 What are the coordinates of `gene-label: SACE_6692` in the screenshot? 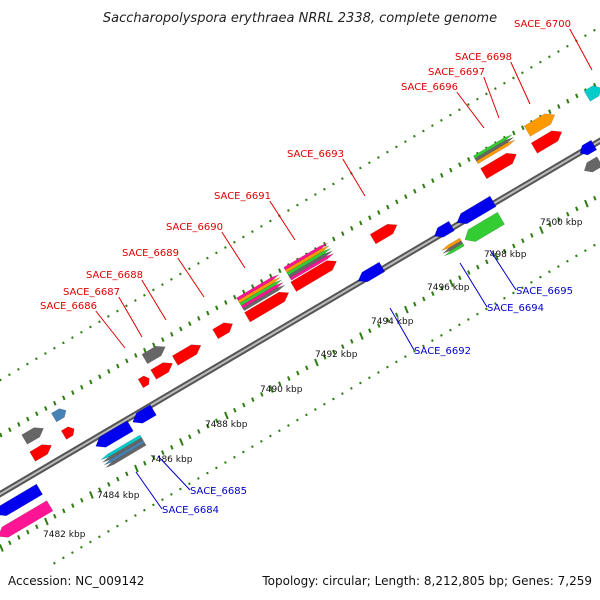 It's located at (442, 351).